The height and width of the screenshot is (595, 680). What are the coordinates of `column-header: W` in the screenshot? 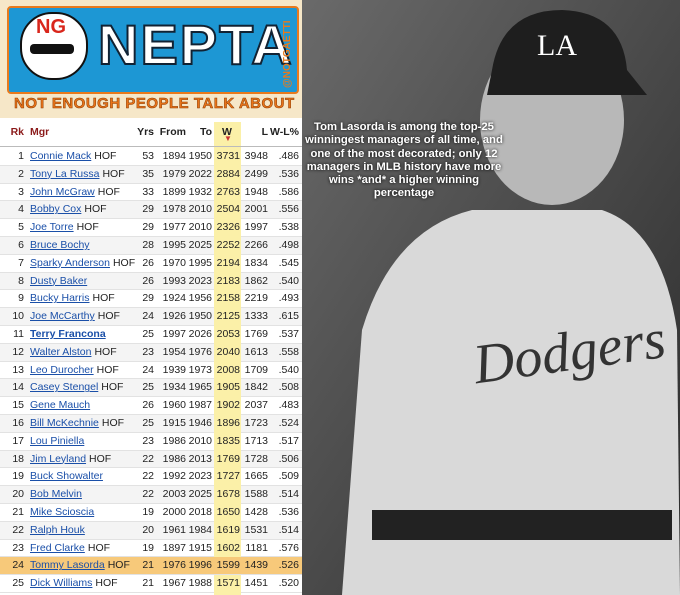 It's located at (227, 132).